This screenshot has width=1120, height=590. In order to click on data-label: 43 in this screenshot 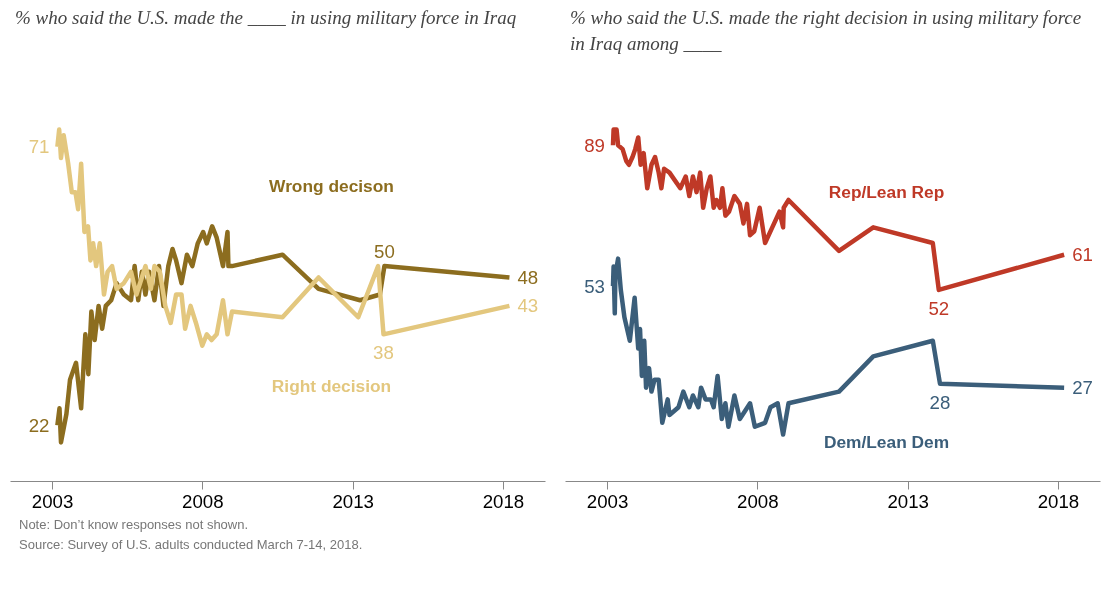, I will do `click(528, 306)`.